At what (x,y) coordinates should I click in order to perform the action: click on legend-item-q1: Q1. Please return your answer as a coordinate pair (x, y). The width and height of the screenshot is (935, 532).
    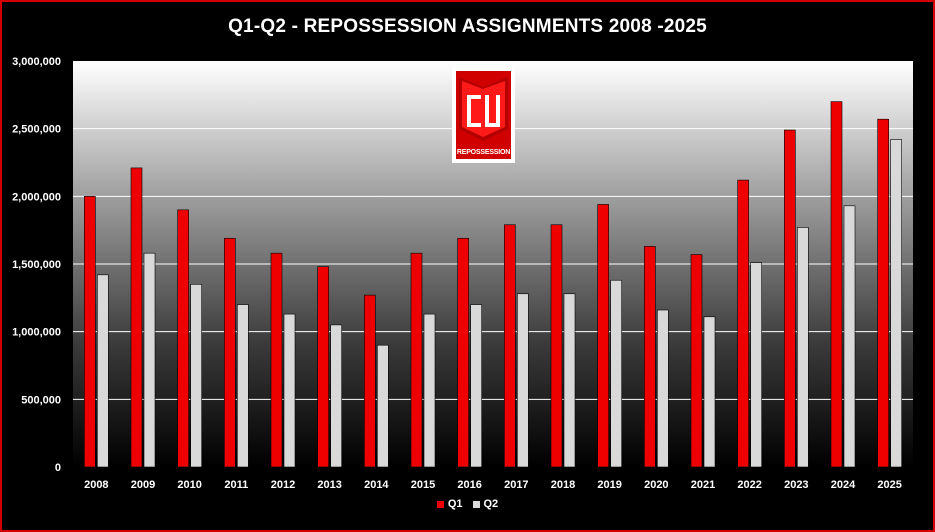
    Looking at the image, I should click on (449, 504).